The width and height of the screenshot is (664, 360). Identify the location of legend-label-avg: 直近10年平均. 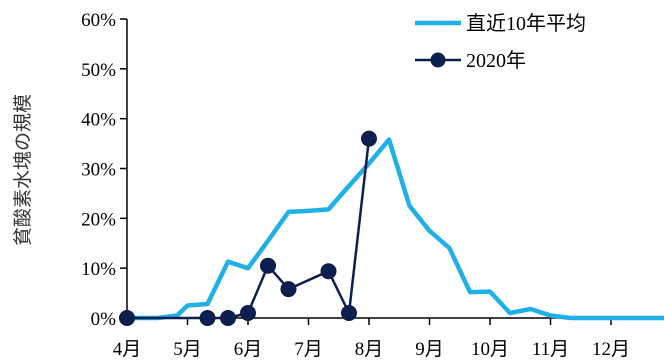
(526, 23).